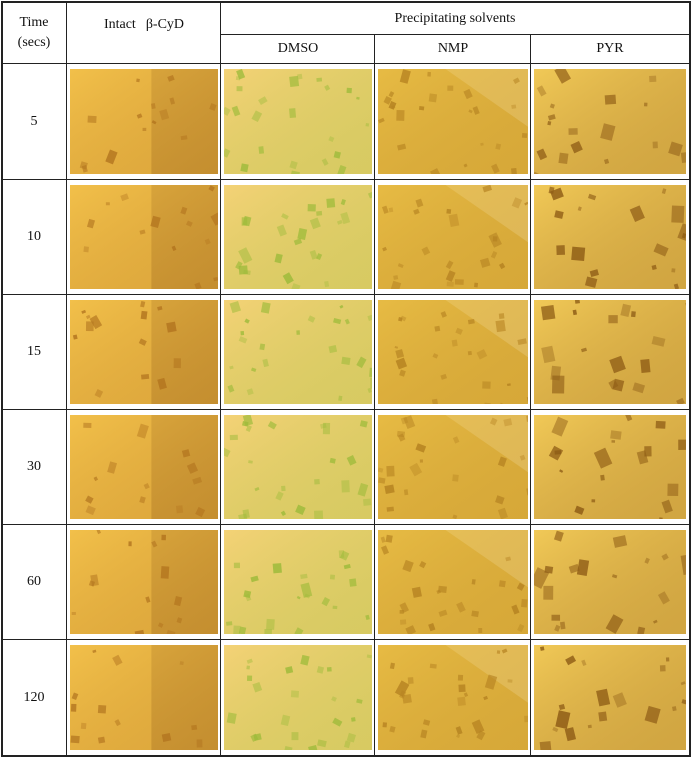 The height and width of the screenshot is (759, 693). Describe the element at coordinates (34, 22) in the screenshot. I see `time-header-label: Time` at that location.